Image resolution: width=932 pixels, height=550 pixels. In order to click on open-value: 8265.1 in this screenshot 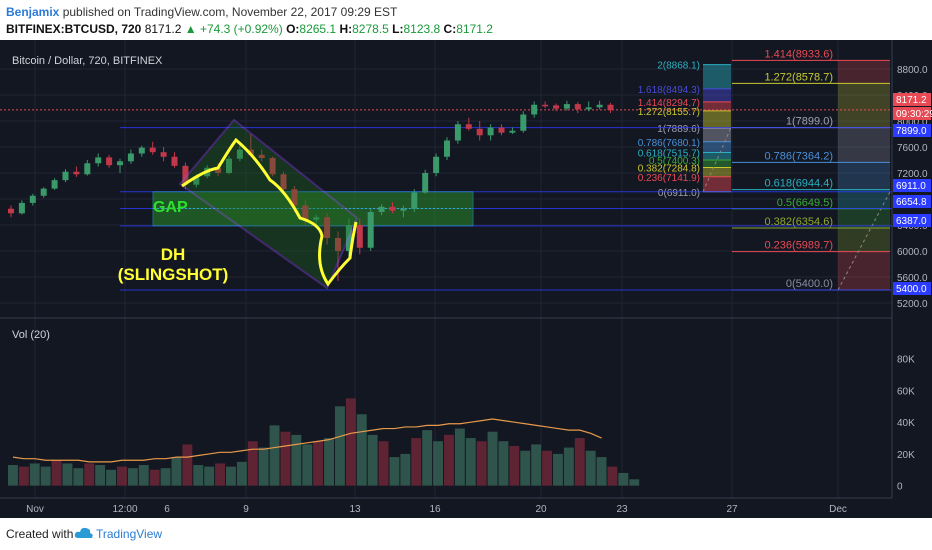, I will do `click(318, 29)`.